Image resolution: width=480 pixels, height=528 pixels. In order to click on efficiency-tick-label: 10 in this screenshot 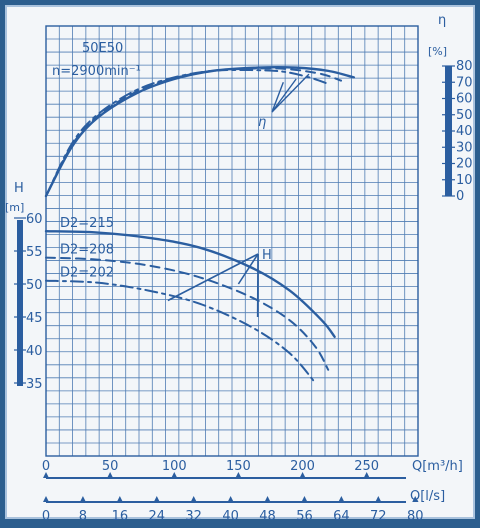, I will do `click(464, 180)`.